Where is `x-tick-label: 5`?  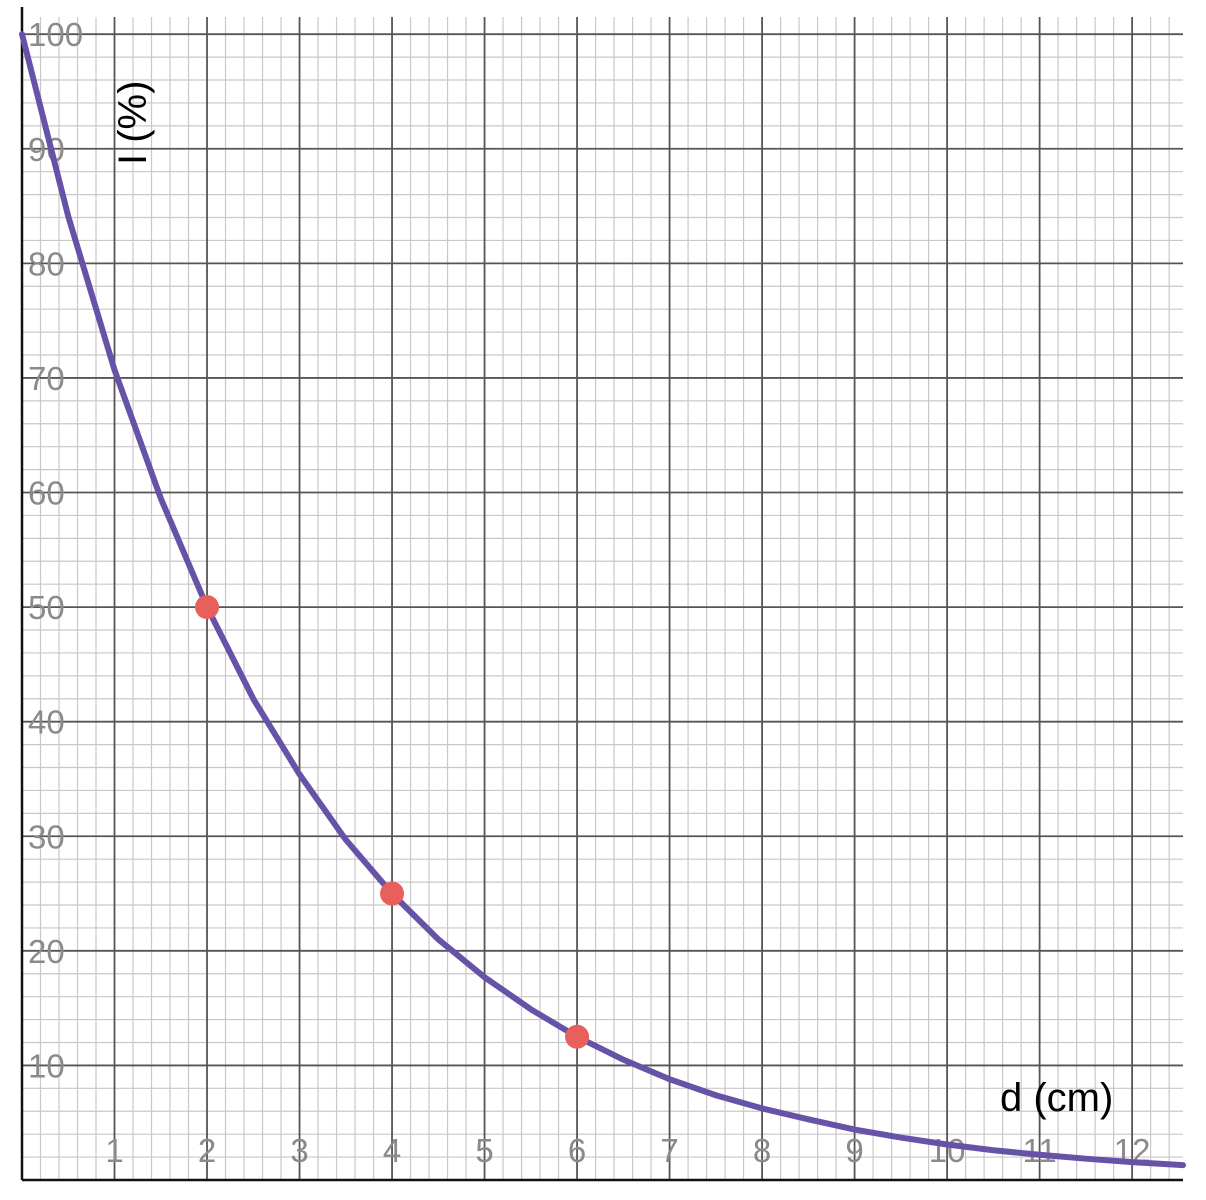
x-tick-label: 5 is located at coordinates (484, 1150).